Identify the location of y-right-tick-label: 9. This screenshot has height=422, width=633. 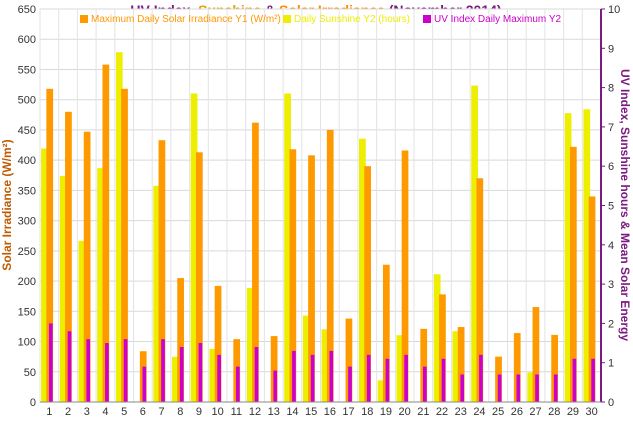
(611, 49).